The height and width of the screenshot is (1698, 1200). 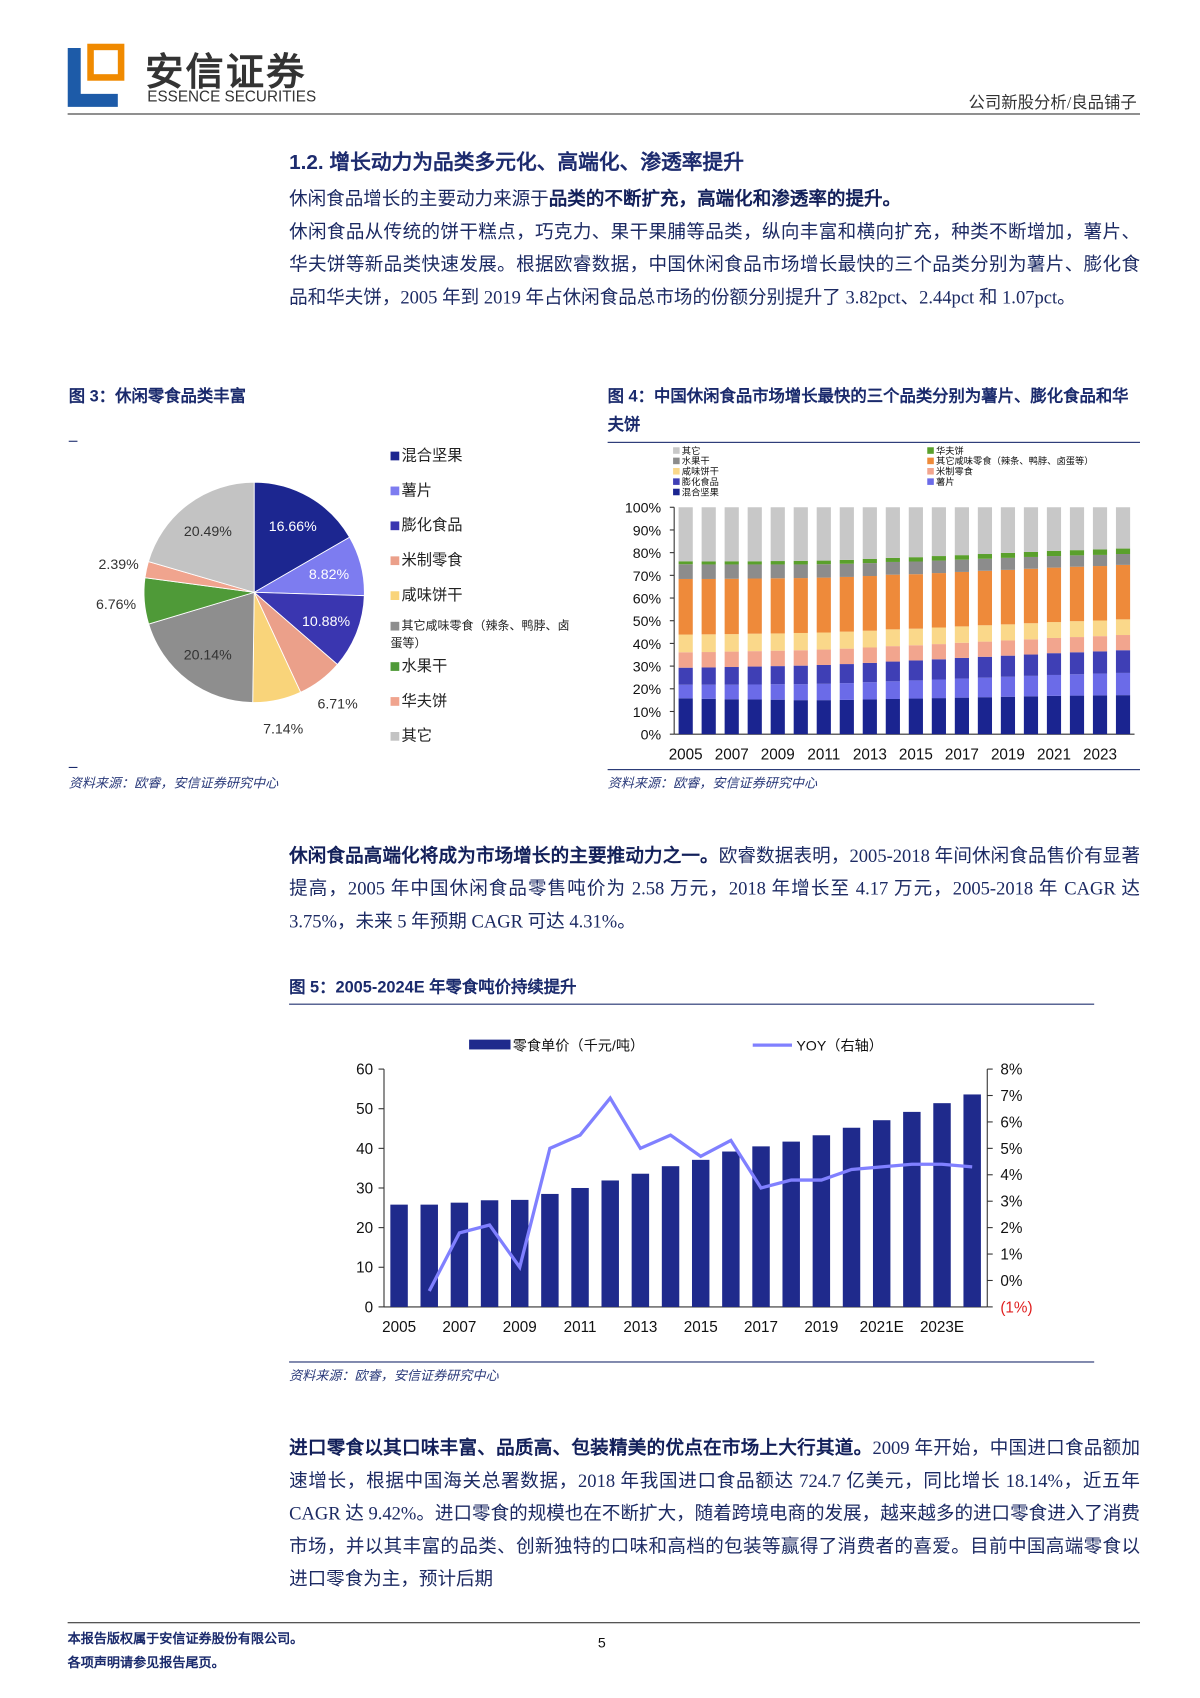 What do you see at coordinates (364, 1228) in the screenshot?
I see `y-tick-label: 20` at bounding box center [364, 1228].